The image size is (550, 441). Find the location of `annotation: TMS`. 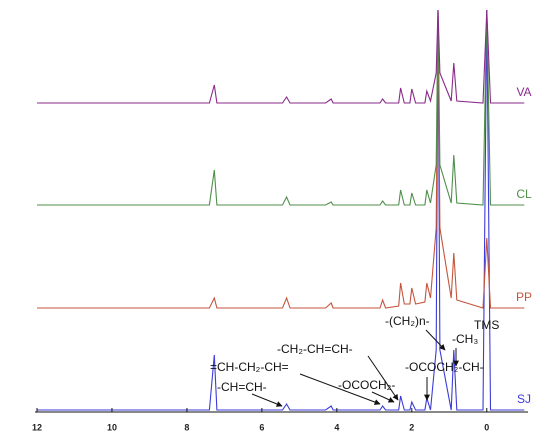

annotation: TMS is located at coordinates (486, 325).